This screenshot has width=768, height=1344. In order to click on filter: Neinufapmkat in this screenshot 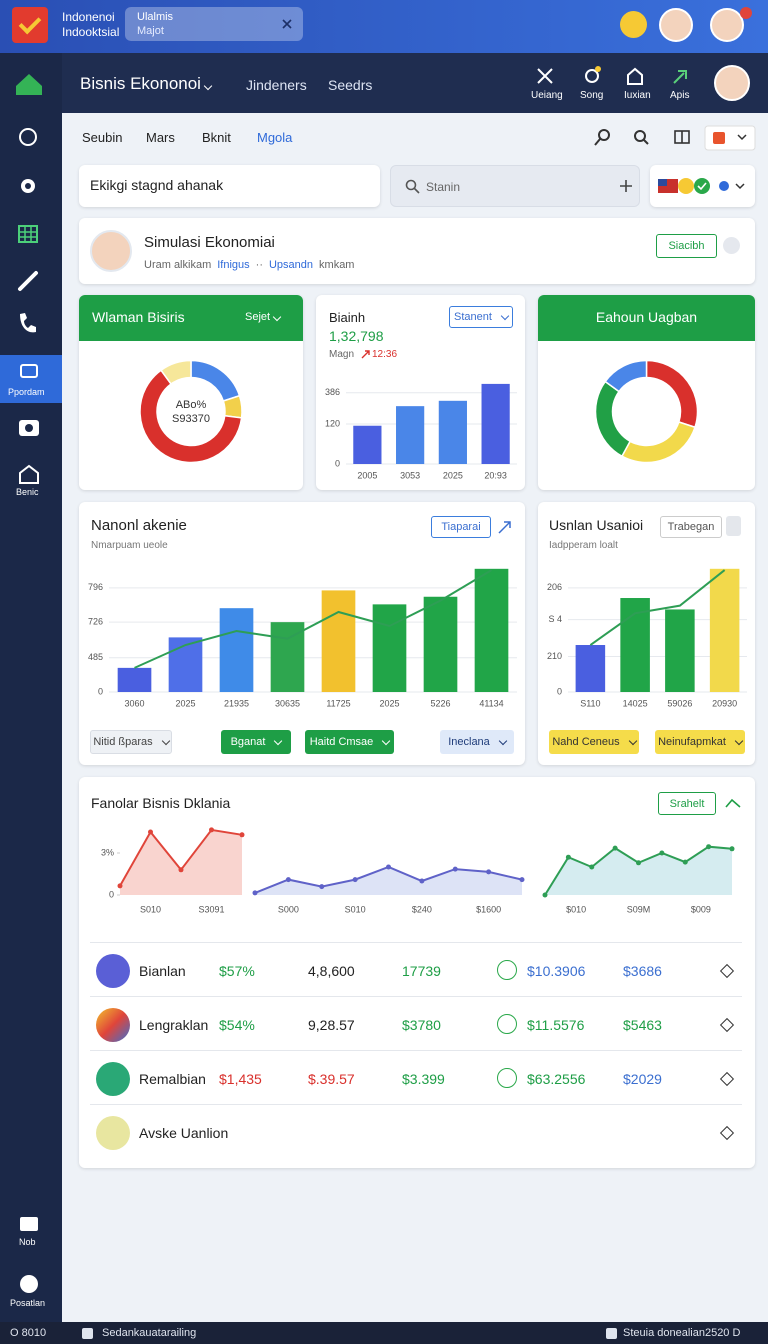, I will do `click(700, 742)`.